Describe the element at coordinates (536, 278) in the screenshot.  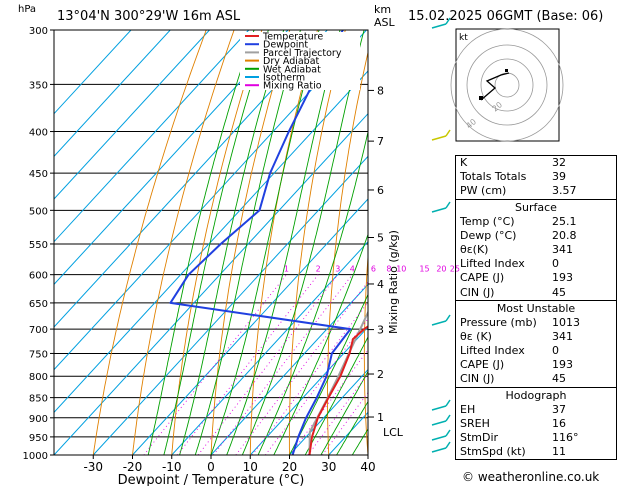
I see `surface-row: CAPE (J) 193` at that location.